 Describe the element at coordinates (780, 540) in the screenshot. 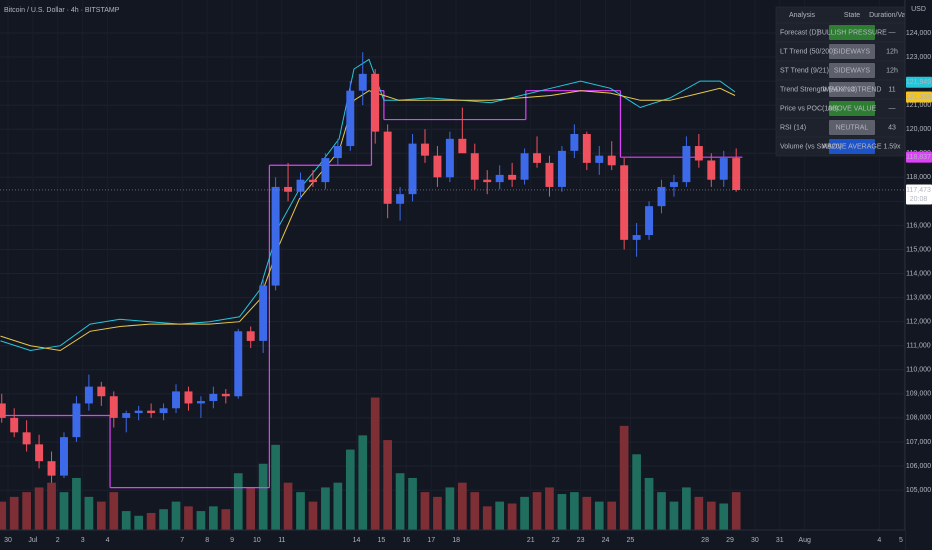

I see `x-tick-label: 31` at that location.